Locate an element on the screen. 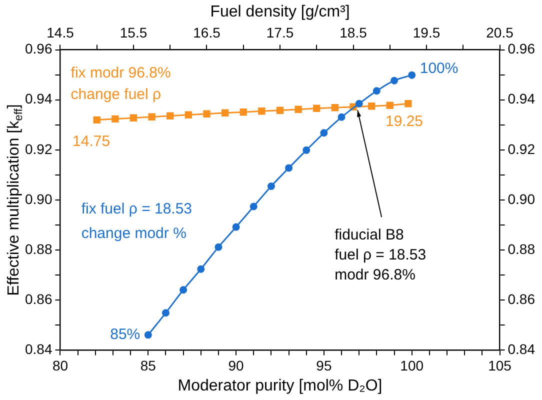 This screenshot has height=400, width=542. annotation: change modr % is located at coordinates (133, 233).